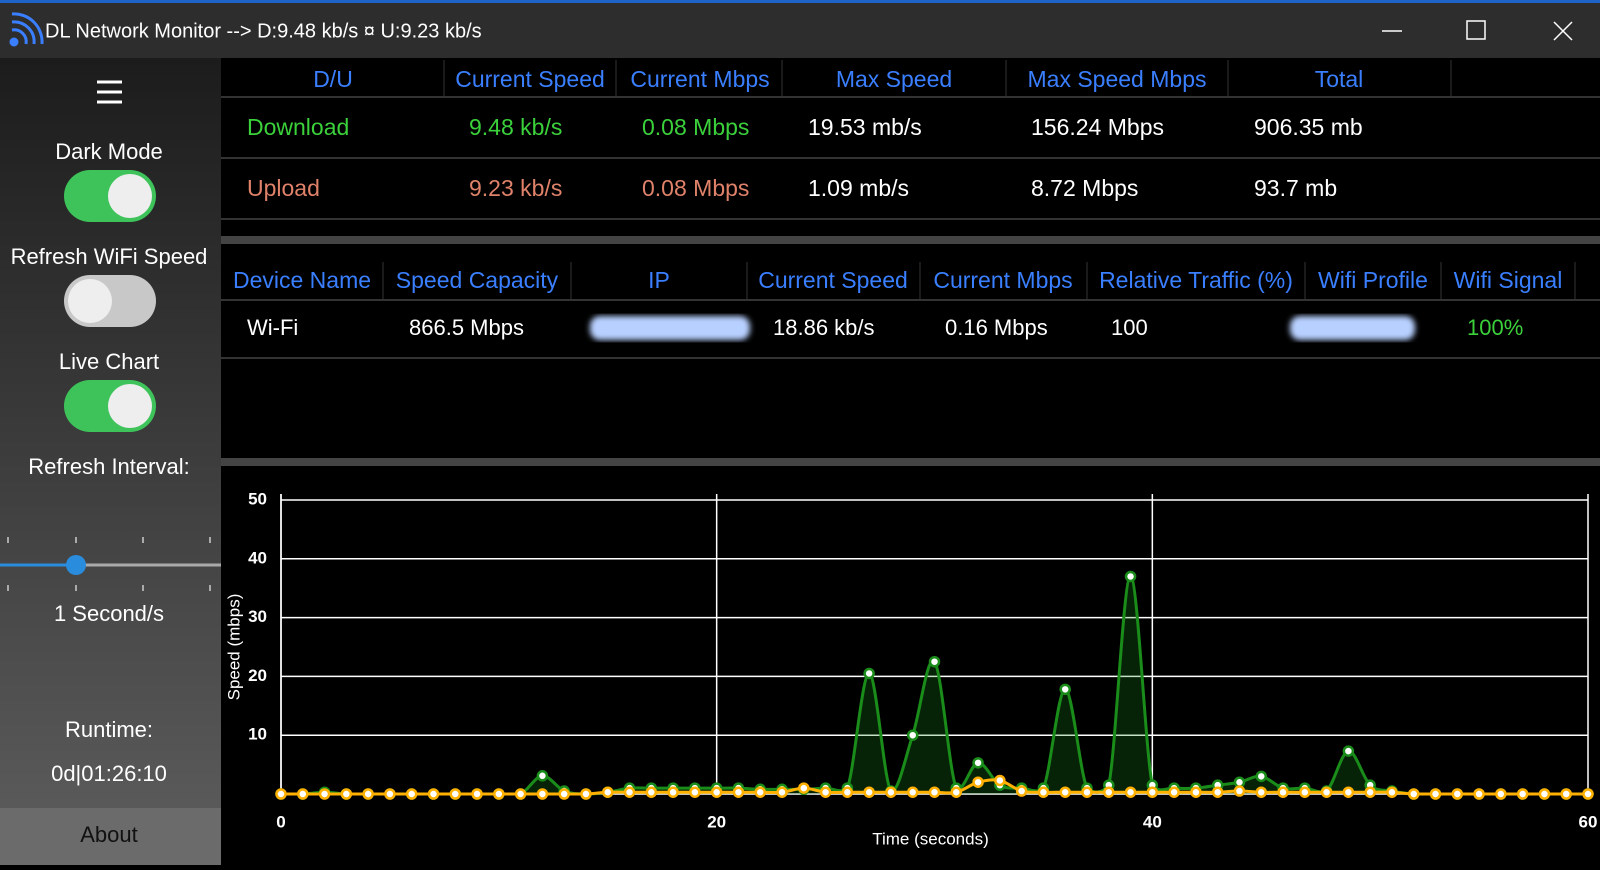 Image resolution: width=1600 pixels, height=870 pixels. I want to click on interval-slider, so click(110, 564).